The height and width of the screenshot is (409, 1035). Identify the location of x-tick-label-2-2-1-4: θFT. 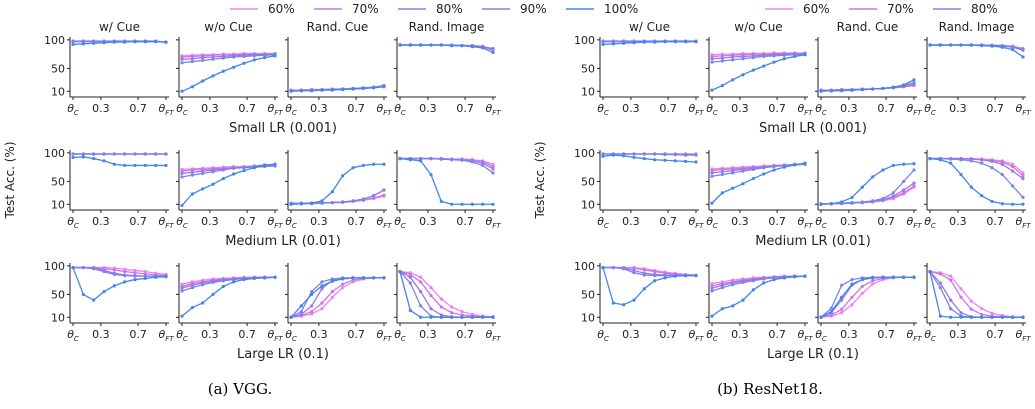
(696, 222).